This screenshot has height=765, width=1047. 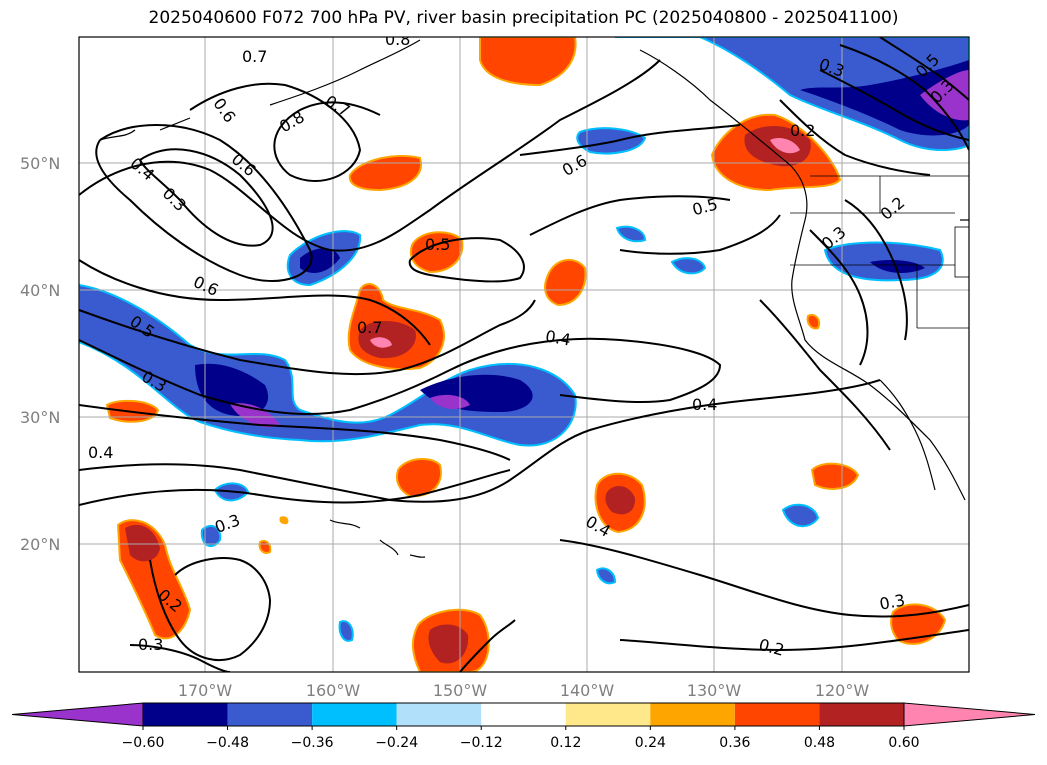 I want to click on pos-anomaly-seattle-peak, so click(x=785, y=146).